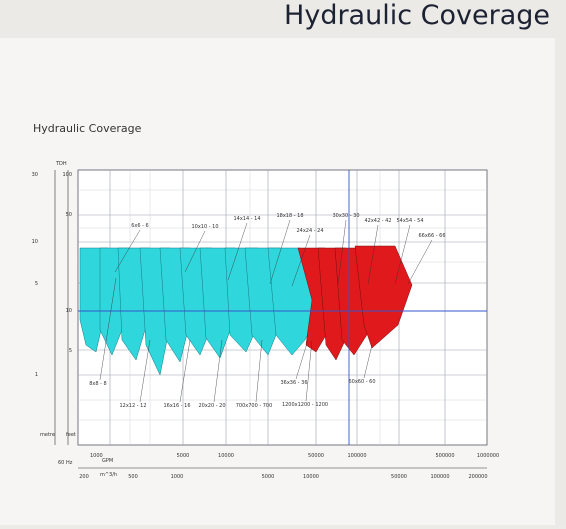 The image size is (566, 529). What do you see at coordinates (226, 456) in the screenshot?
I see `gpm-tick: 10000` at bounding box center [226, 456].